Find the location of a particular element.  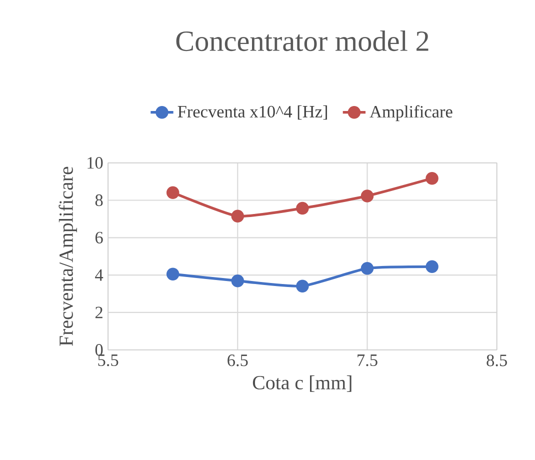

y-axis-title: Frecventa/Amplificare is located at coordinates (67, 256).